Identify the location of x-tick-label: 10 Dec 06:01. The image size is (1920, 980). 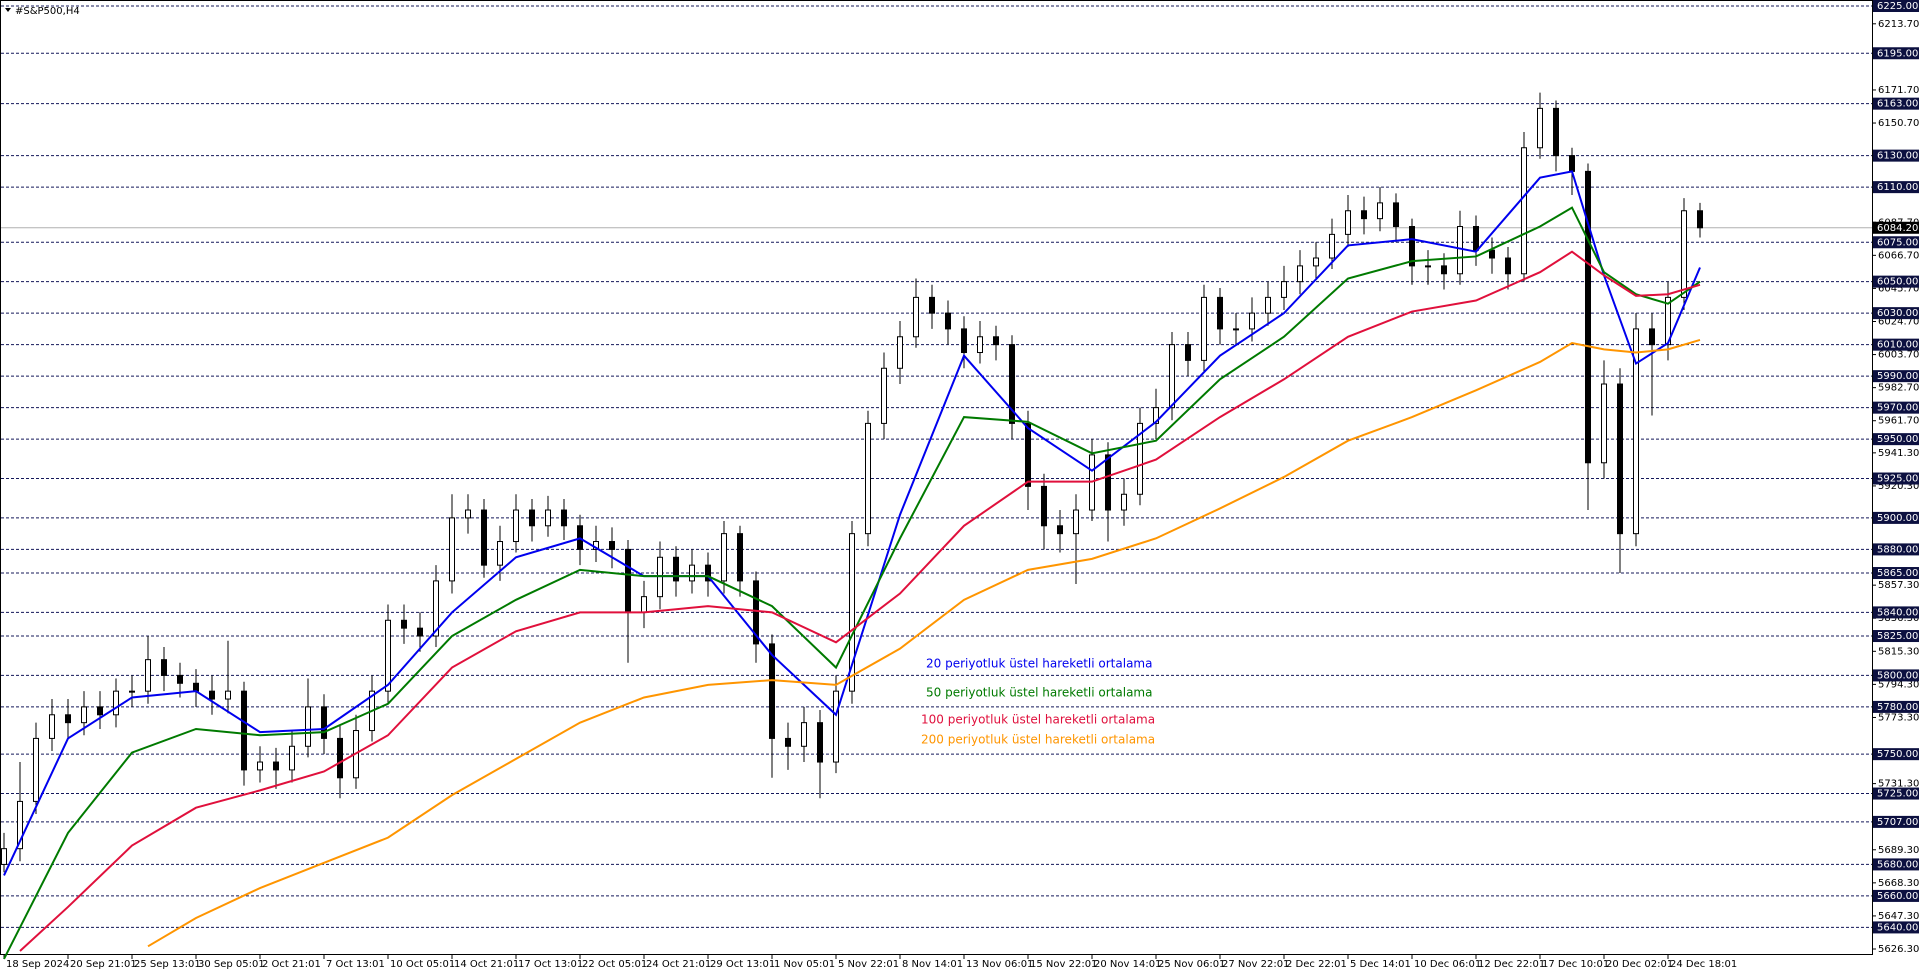
(1447, 964).